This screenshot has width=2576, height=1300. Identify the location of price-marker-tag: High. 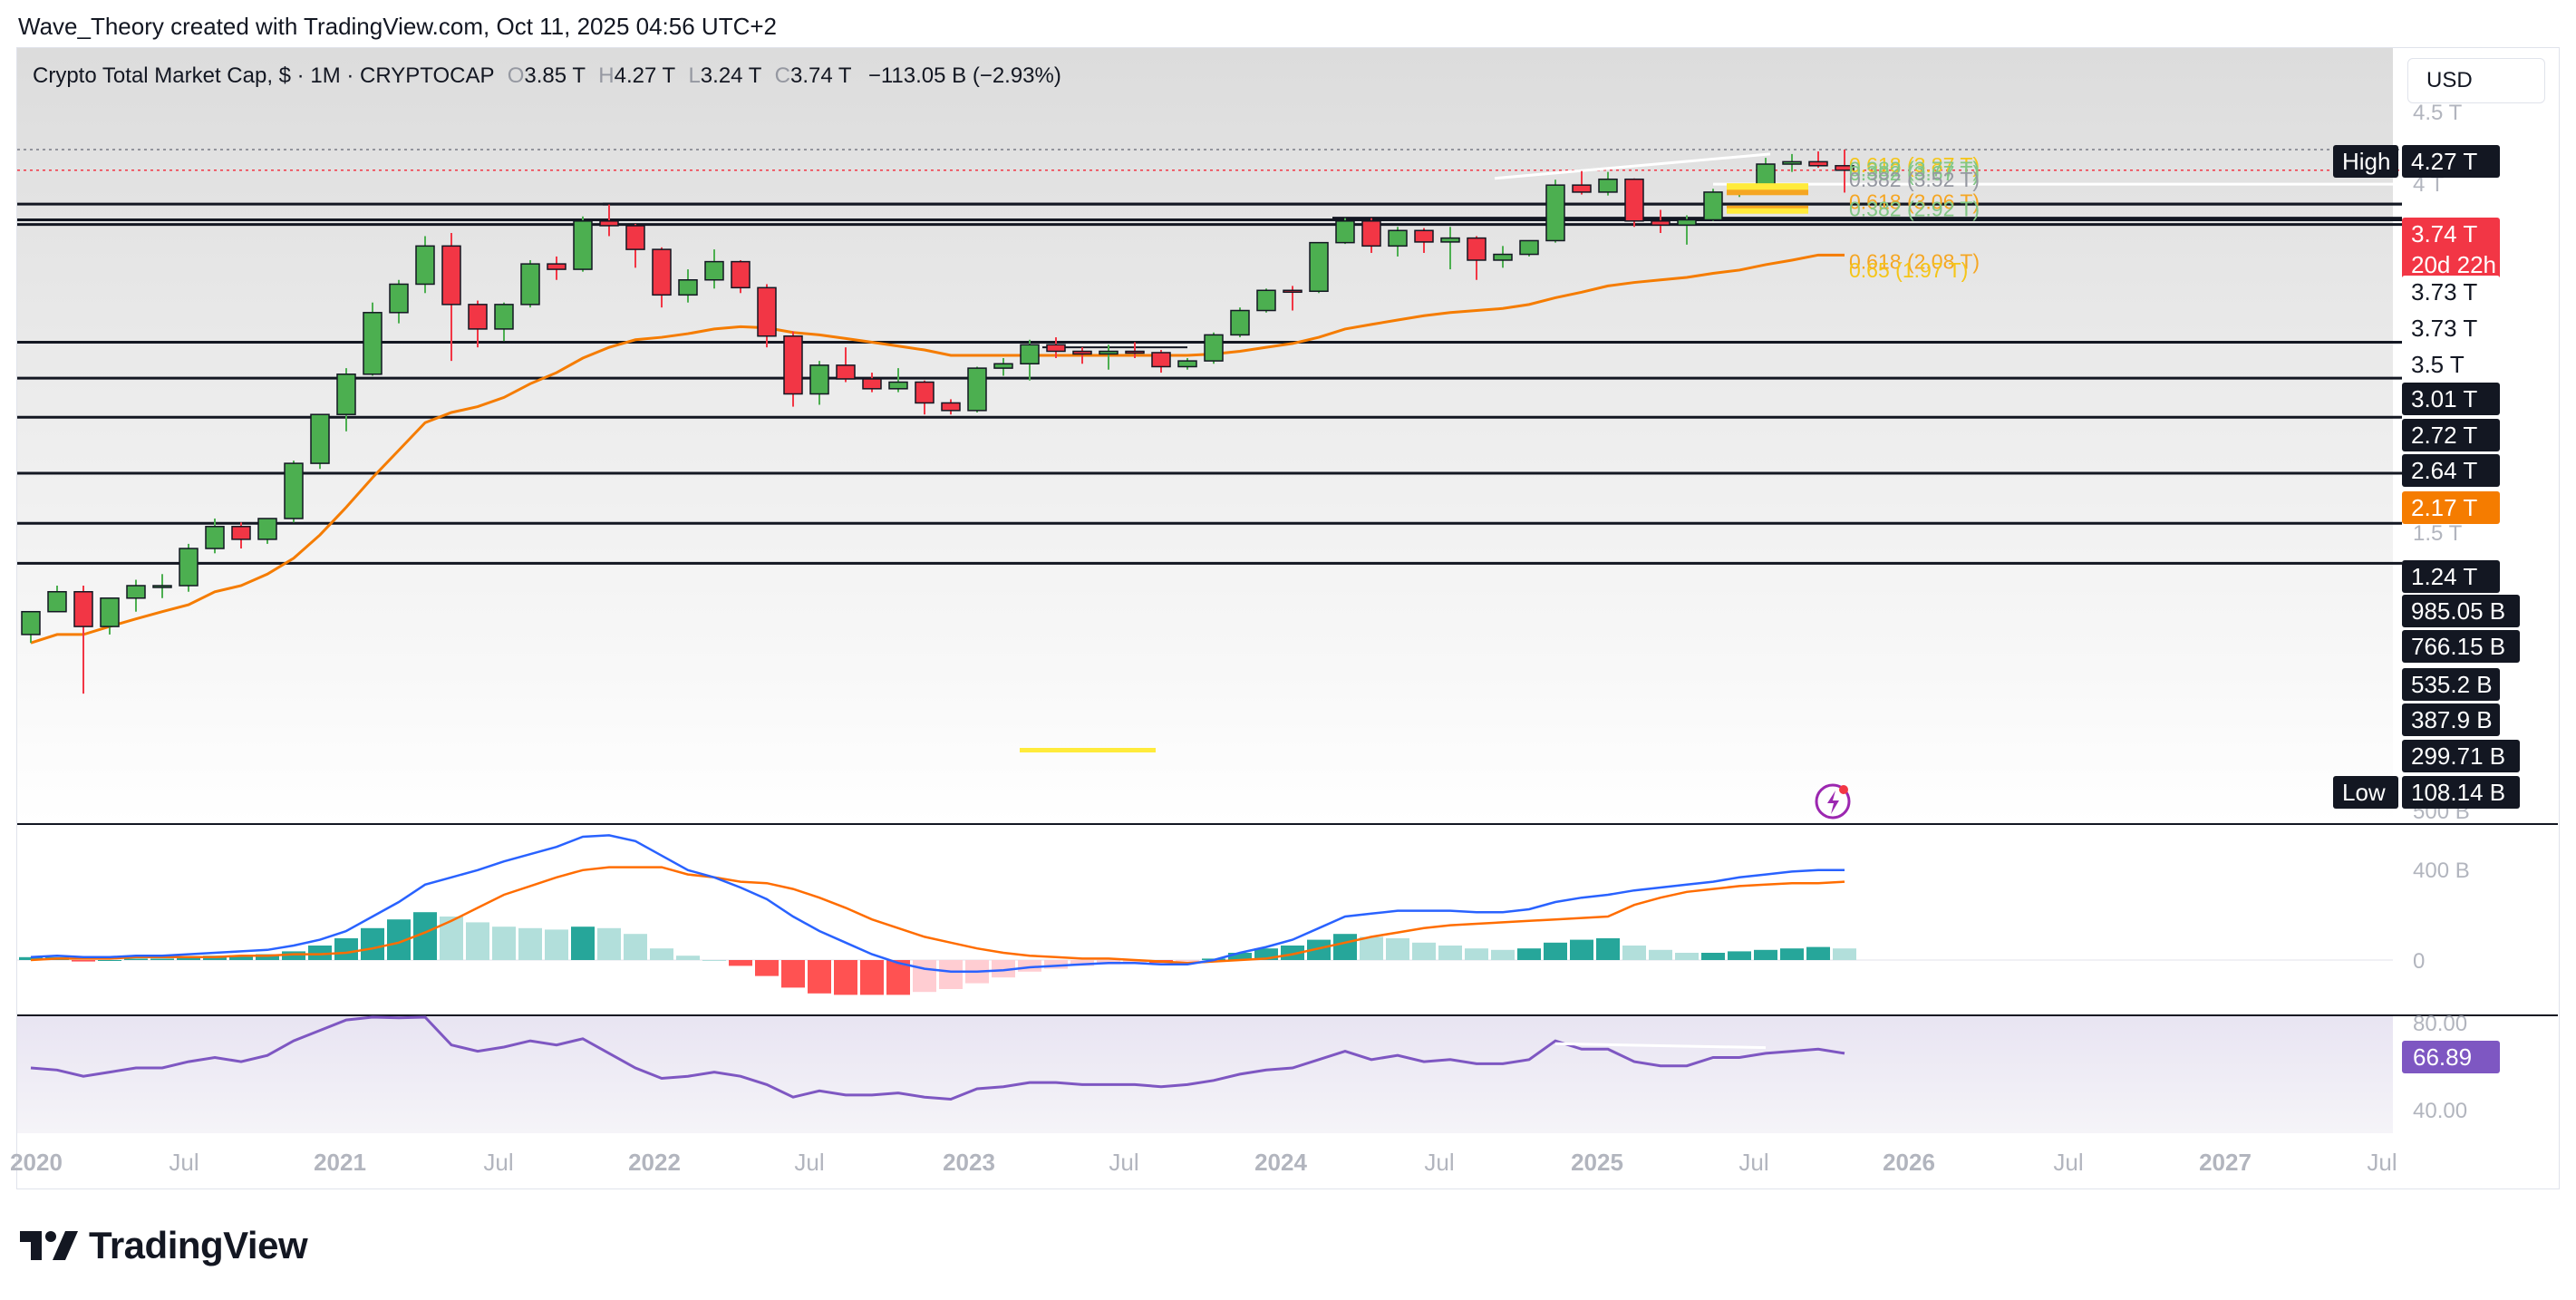
(2366, 162).